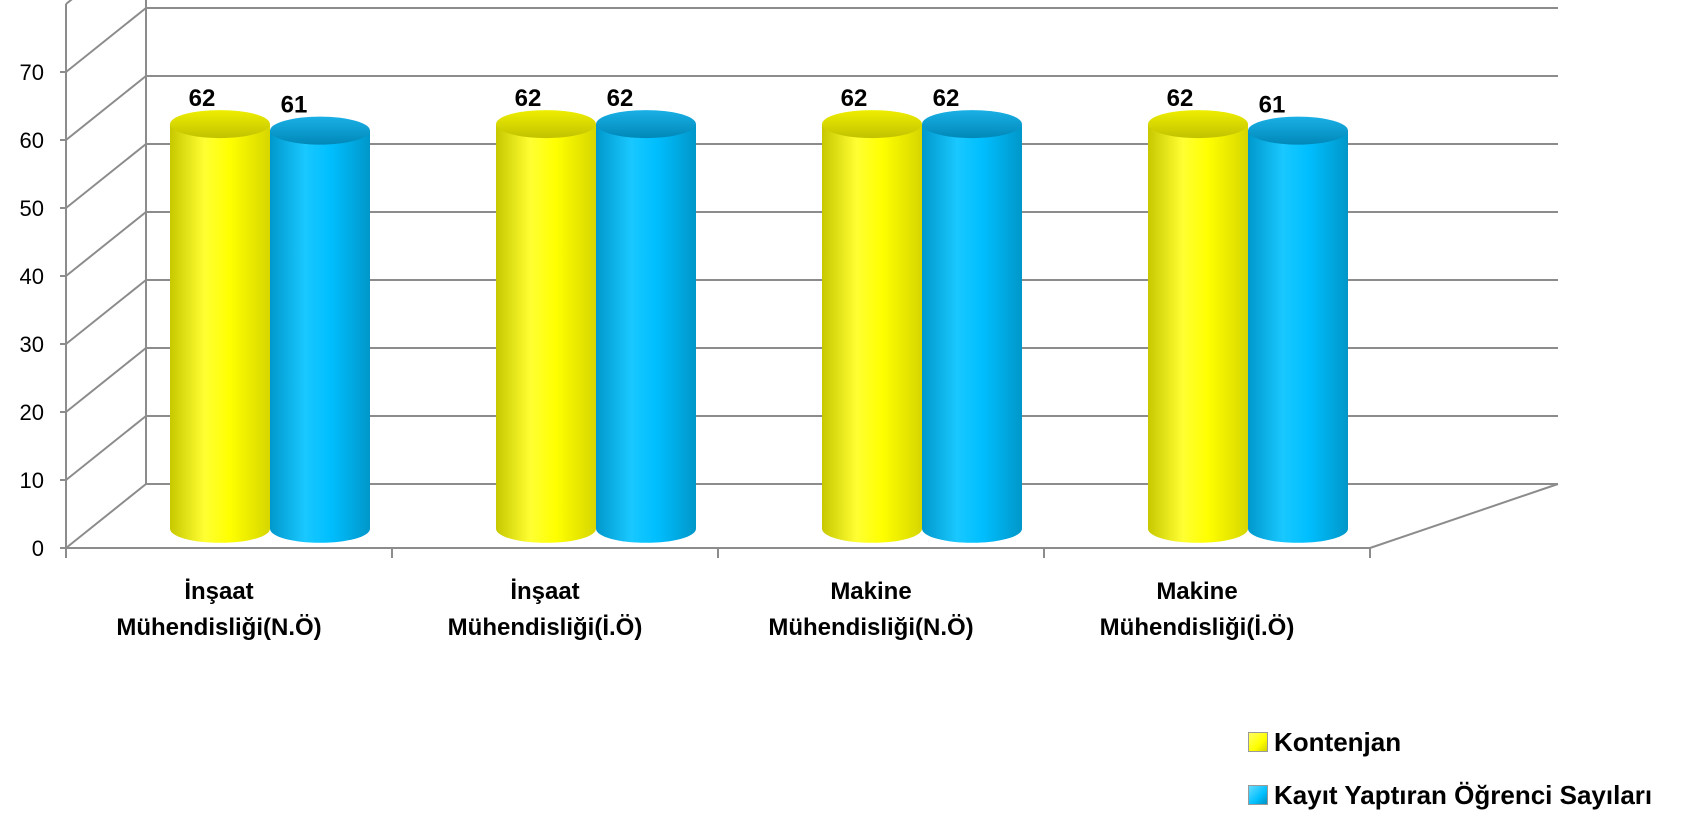  I want to click on legend-item-kayit: Kayıt Yaptıran Öğrenci Sayıları, so click(1450, 794).